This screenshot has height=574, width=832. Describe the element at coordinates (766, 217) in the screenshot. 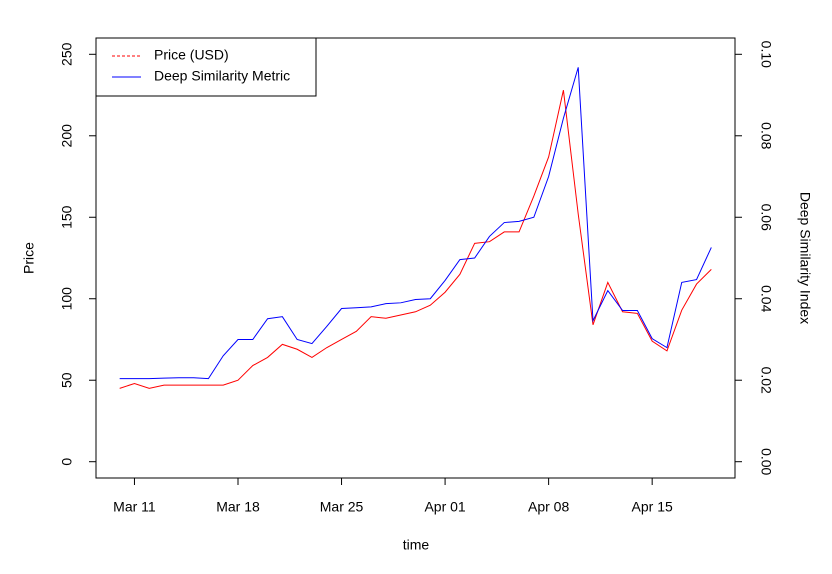

I see `y2-tick-label: 0.06` at that location.